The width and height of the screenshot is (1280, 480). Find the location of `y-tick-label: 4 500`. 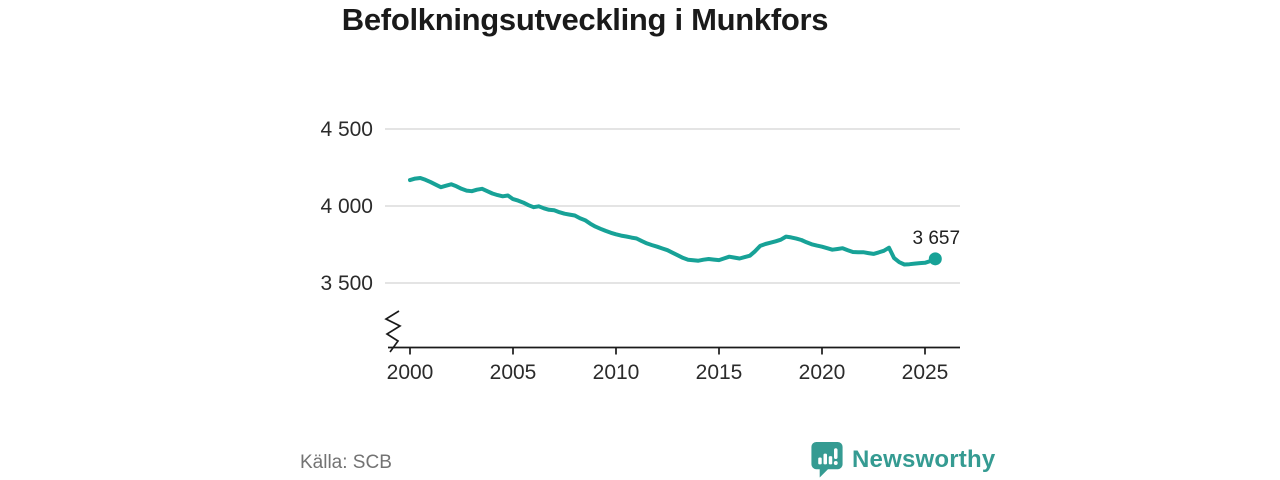

y-tick-label: 4 500 is located at coordinates (346, 129).